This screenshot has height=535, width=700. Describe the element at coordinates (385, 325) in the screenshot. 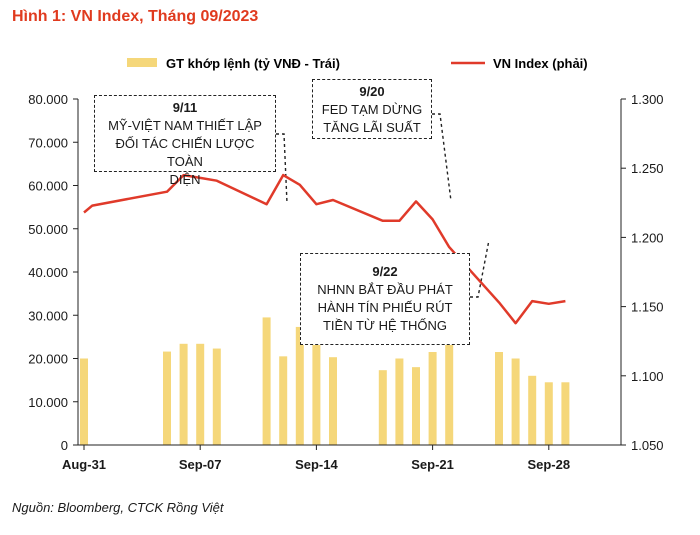

I see `annotation-sep22-line3: TIỀN TỪ HỆ THỐNG` at that location.